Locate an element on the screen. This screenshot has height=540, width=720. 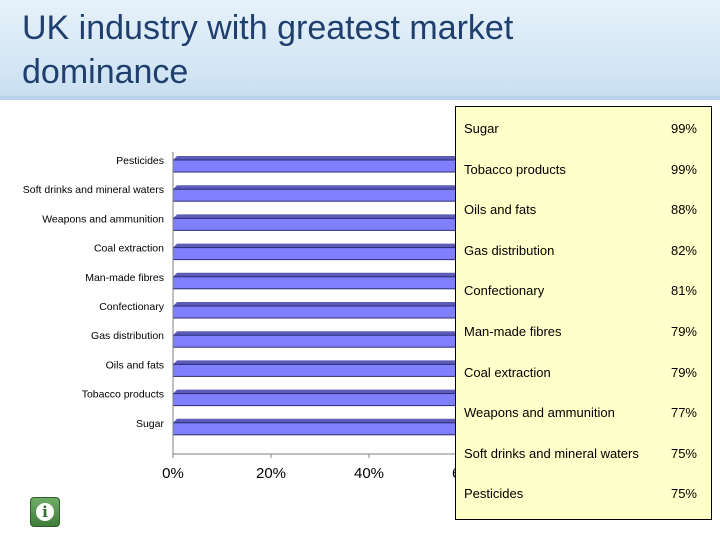
category-label: Pesticides is located at coordinates (140, 161).